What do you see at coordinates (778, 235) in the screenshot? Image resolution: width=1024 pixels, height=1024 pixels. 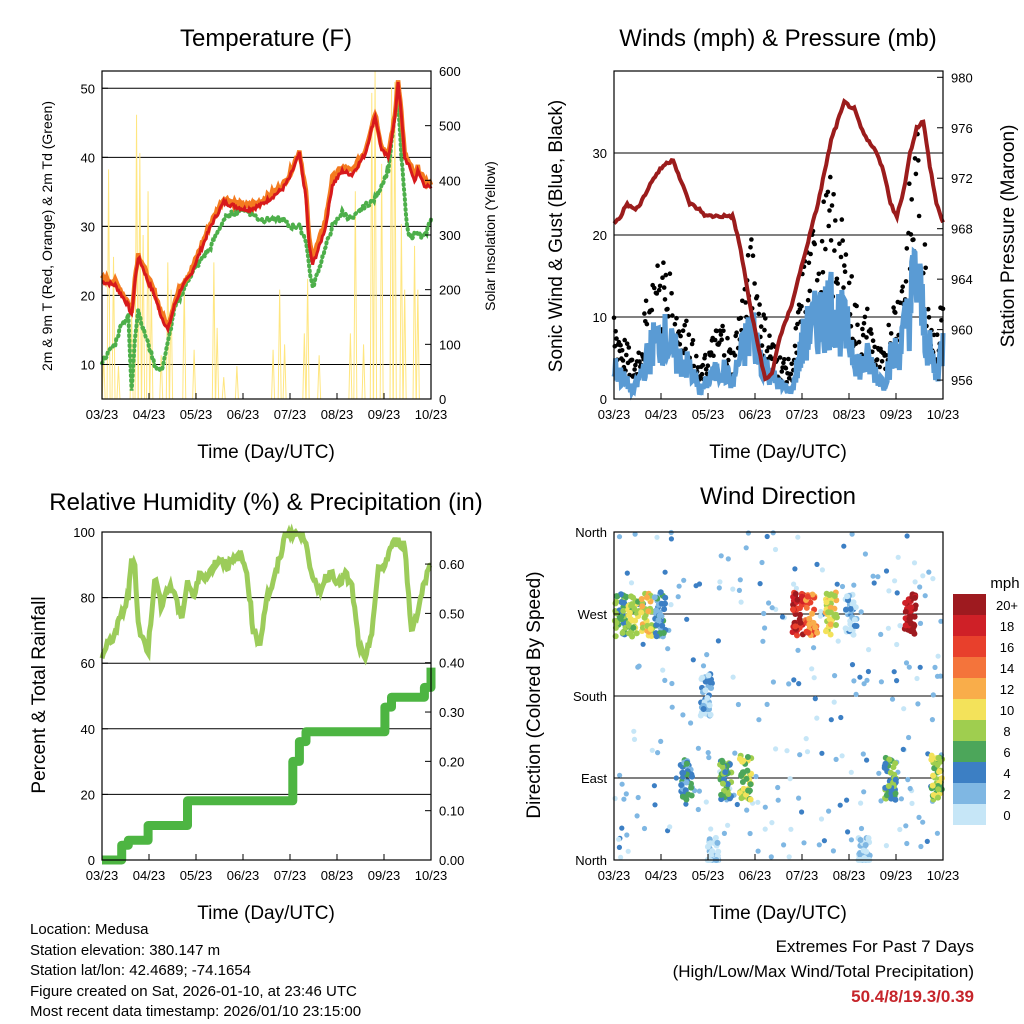 I see `winds-gridlines` at bounding box center [778, 235].